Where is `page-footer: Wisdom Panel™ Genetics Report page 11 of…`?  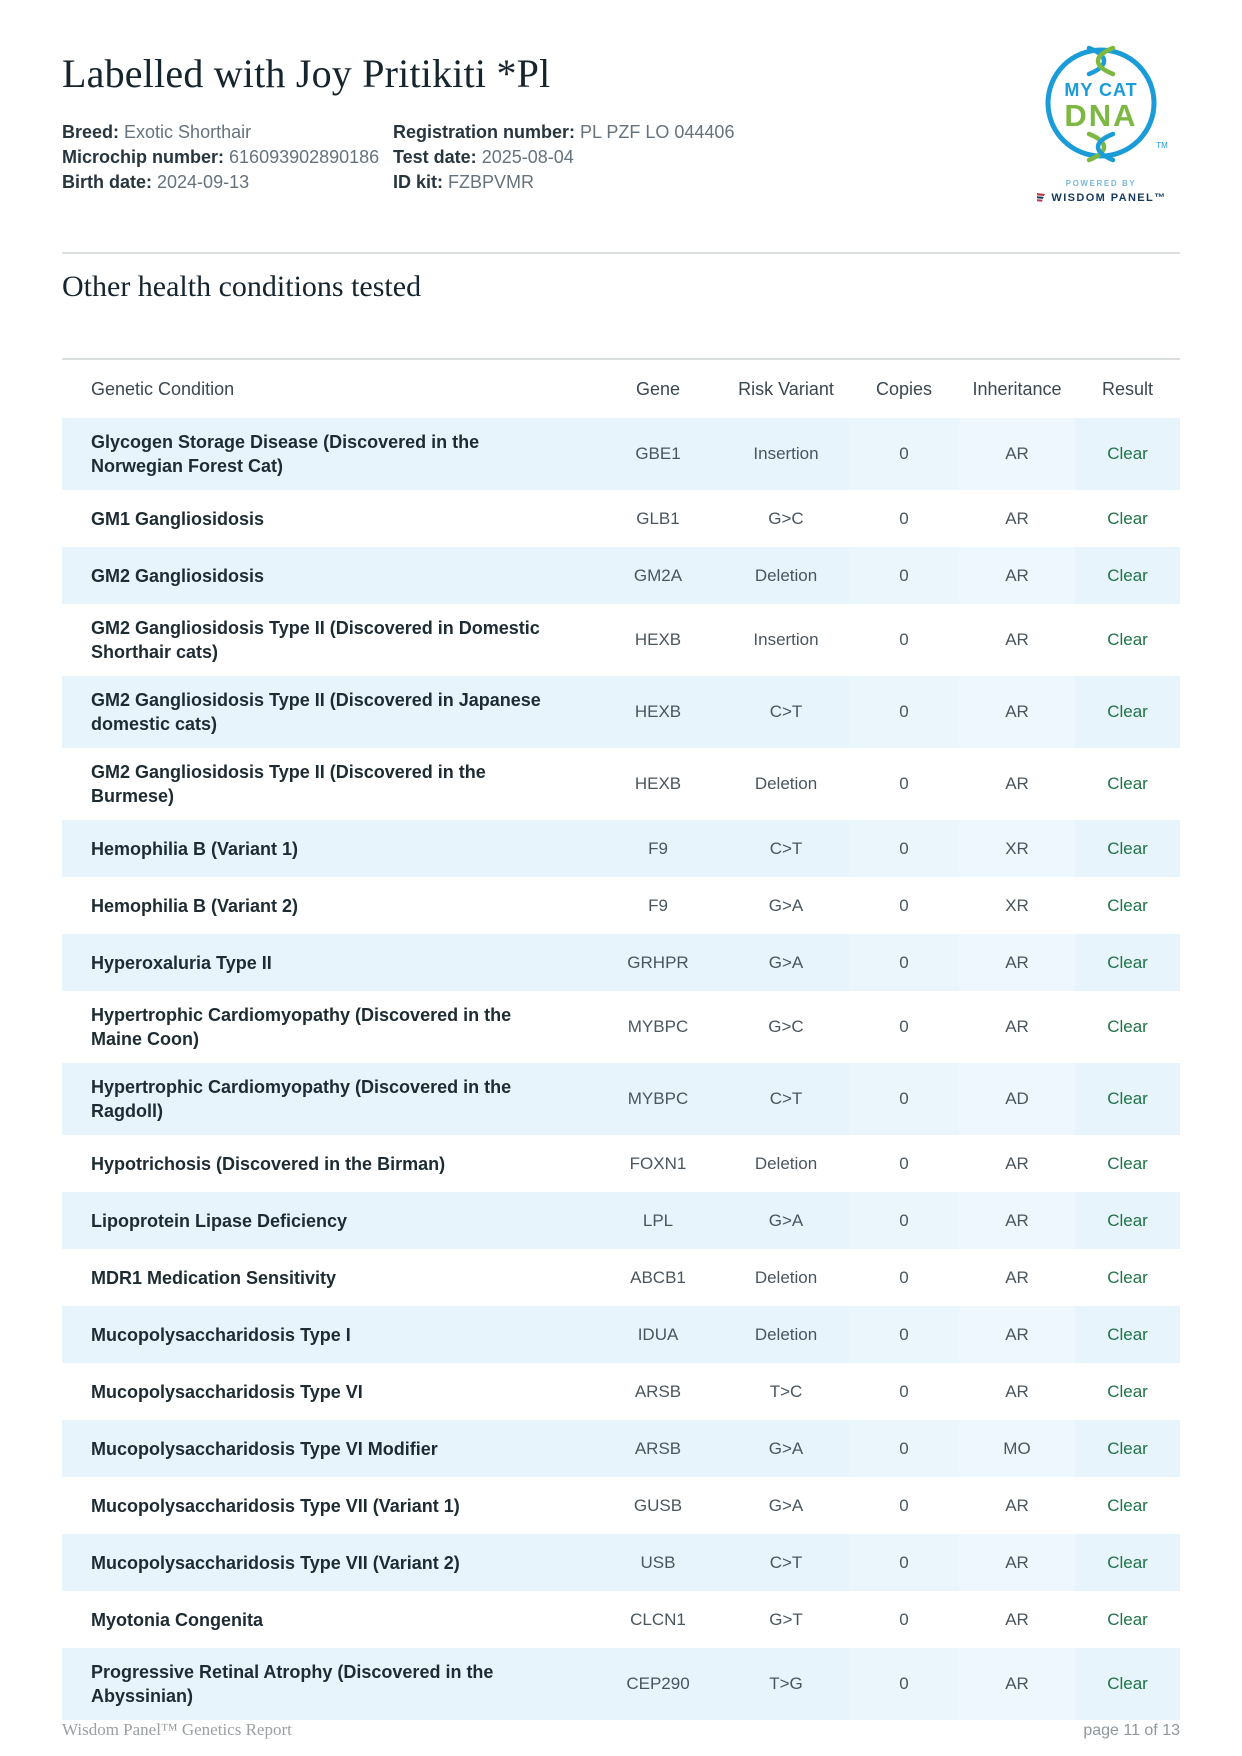 page-footer: Wisdom Panel™ Genetics Report page 11 of… is located at coordinates (621, 1730).